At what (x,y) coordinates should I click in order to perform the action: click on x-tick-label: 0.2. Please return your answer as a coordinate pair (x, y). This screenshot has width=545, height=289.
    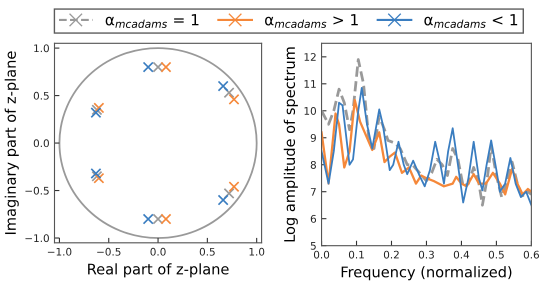
    Looking at the image, I should click on (391, 254).